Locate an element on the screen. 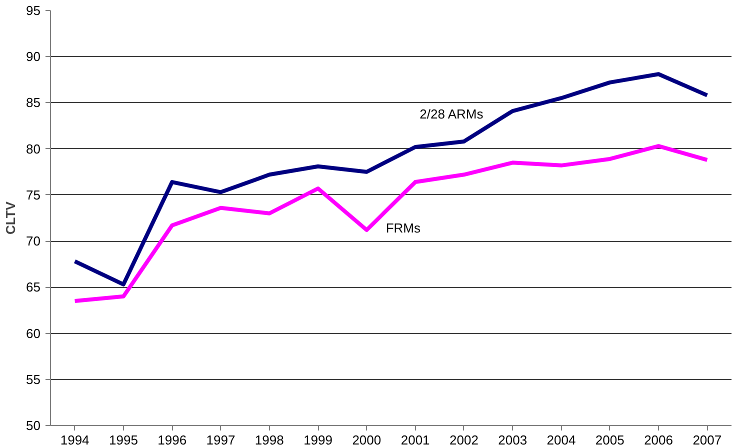 This screenshot has width=746, height=447. x-tick-label: 1995 is located at coordinates (123, 439).